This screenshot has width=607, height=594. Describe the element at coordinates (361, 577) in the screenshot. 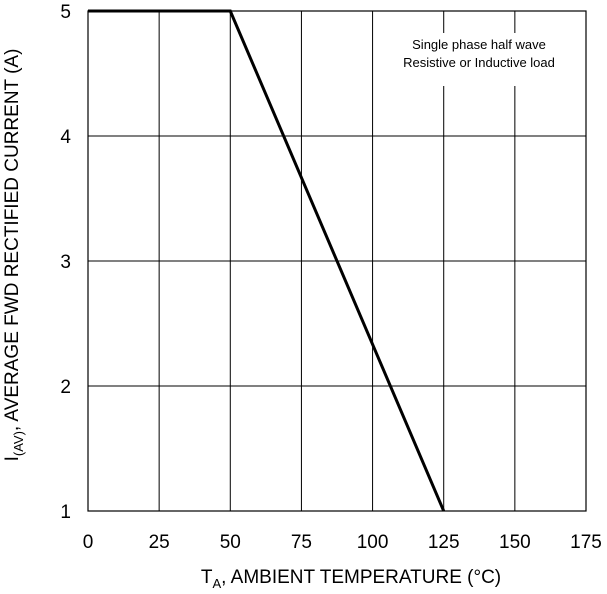

I see `x-axis-label-rest: , AMBIENT TEMPERATURE (°C)` at that location.